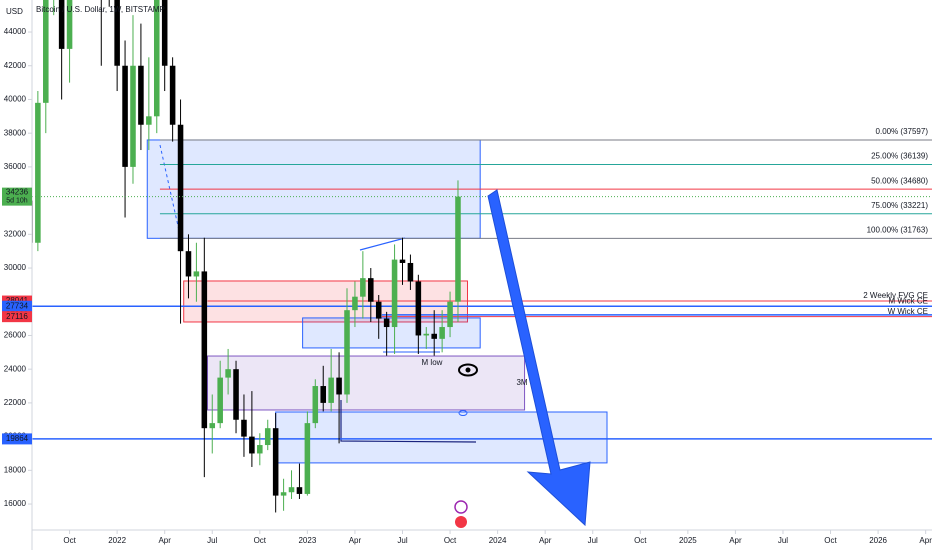 Image resolution: width=932 pixels, height=550 pixels. Describe the element at coordinates (17, 200) in the screenshot. I see `countdown-label: 5d 10h` at that location.